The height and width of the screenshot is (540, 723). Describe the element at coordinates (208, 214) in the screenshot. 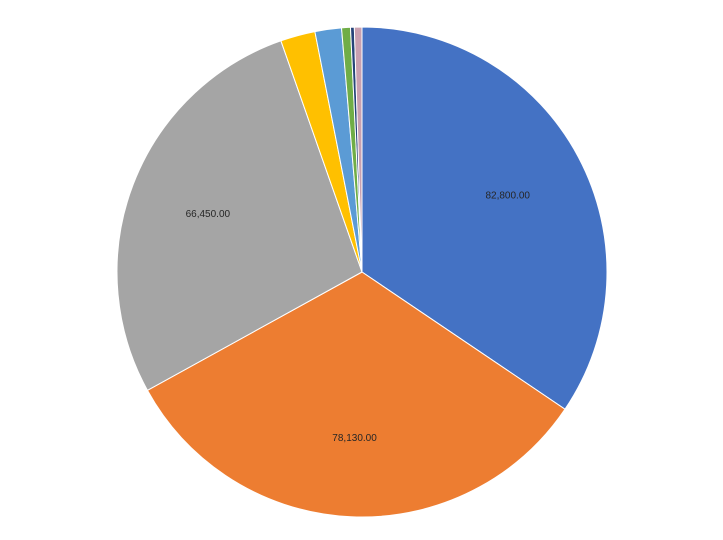

I see `pie-data-label-3: 66,450.00` at that location.